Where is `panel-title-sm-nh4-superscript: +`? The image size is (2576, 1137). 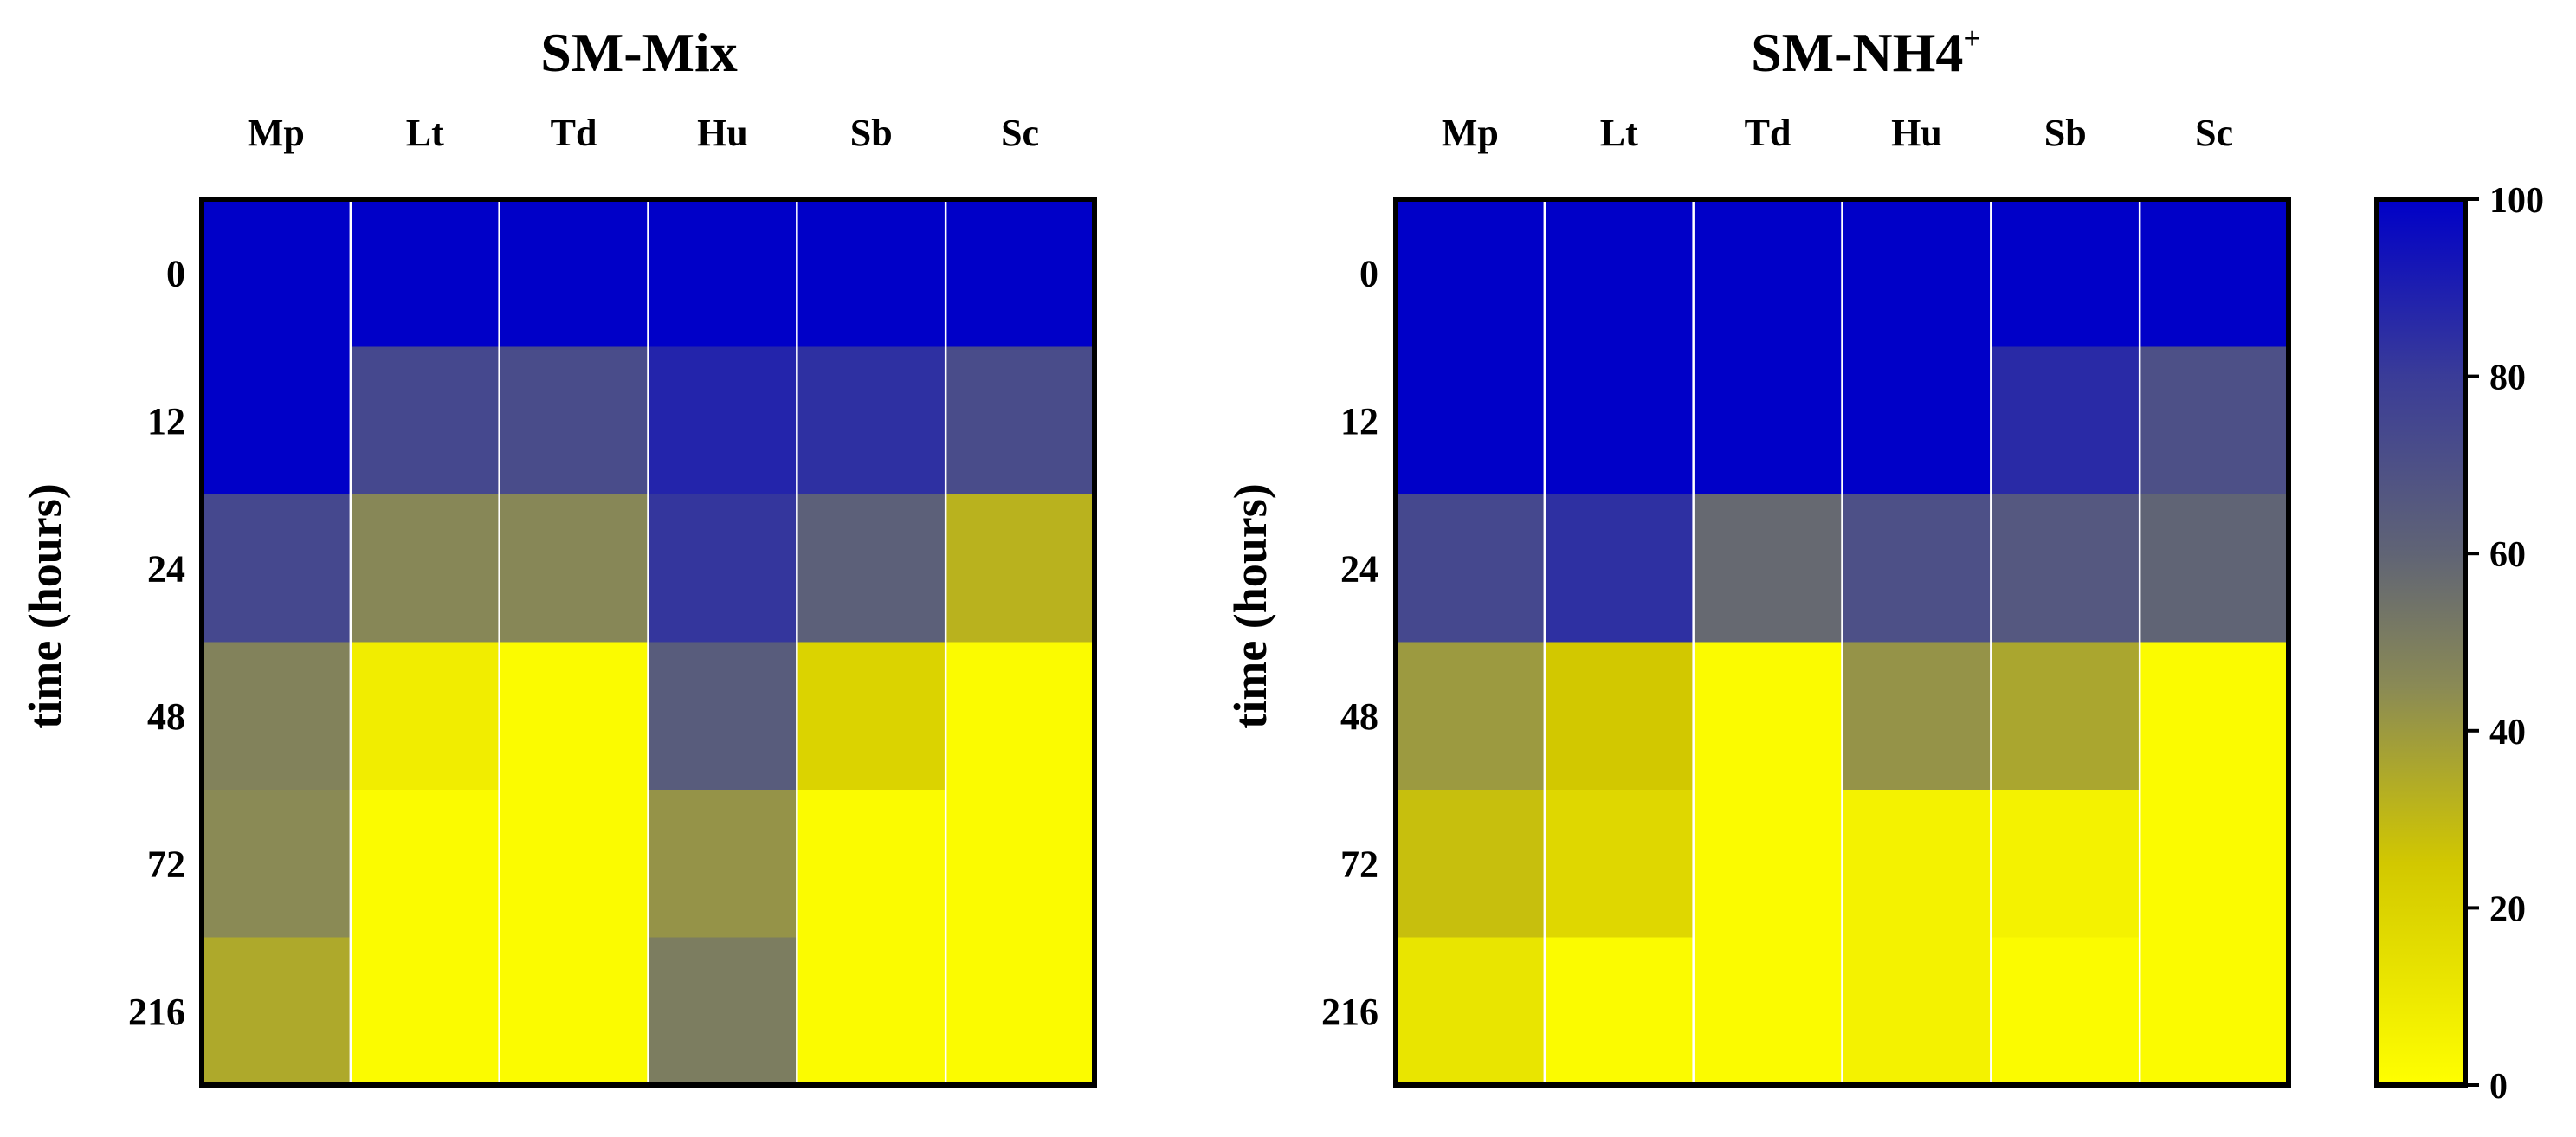 panel-title-sm-nh4-superscript: + is located at coordinates (1972, 38).